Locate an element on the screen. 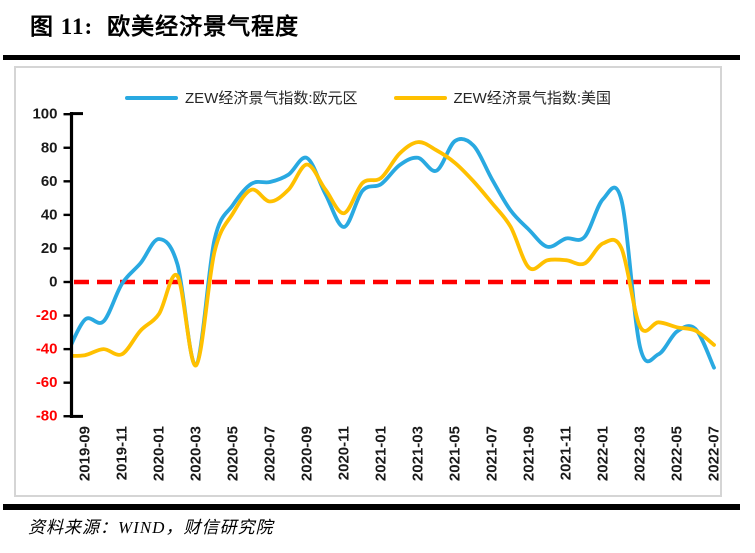 The height and width of the screenshot is (553, 755). source-note: 资料来源：WIND，财信研究院 is located at coordinates (151, 527).